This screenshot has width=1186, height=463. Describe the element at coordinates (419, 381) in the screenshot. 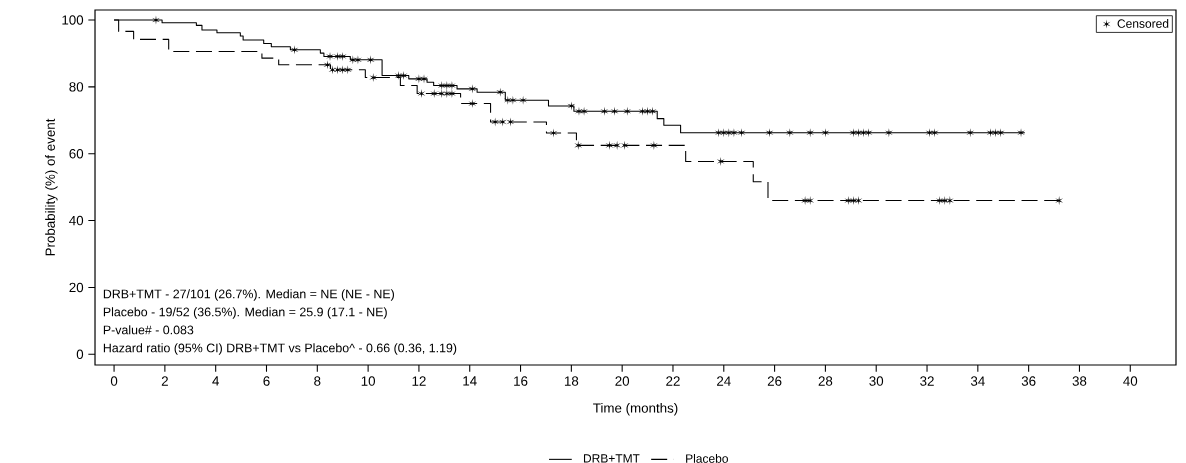

I see `x-tick-label: 12` at that location.